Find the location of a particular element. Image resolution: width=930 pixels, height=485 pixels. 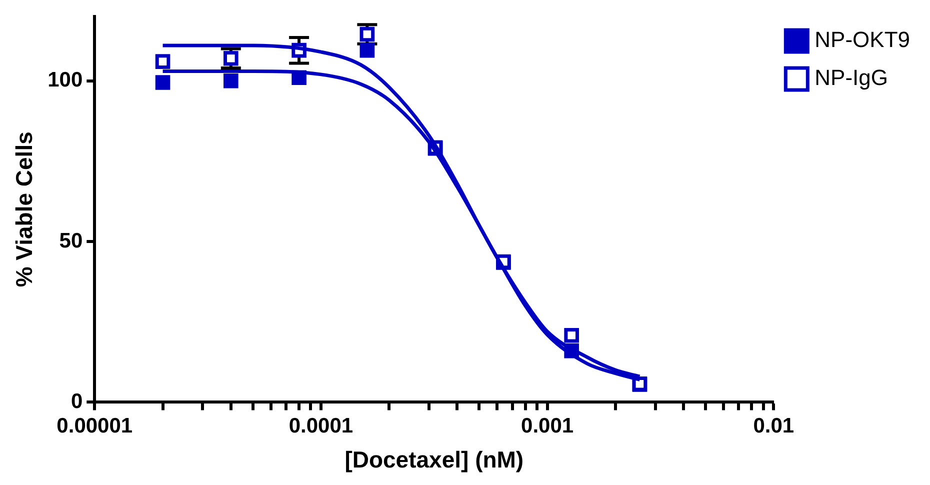

y-tick-label: 50 is located at coordinates (71, 240).